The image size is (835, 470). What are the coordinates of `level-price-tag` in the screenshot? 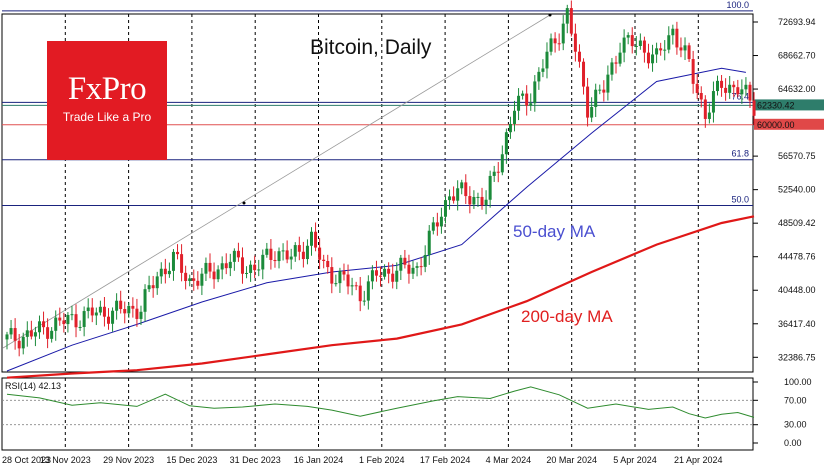 It's located at (789, 124).